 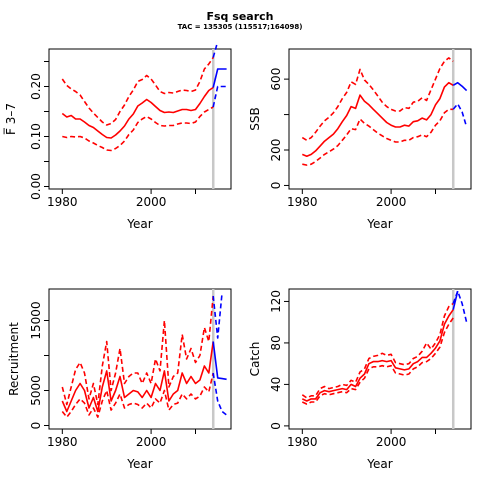 I want to click on fbar-lower-line, so click(x=138, y=129).